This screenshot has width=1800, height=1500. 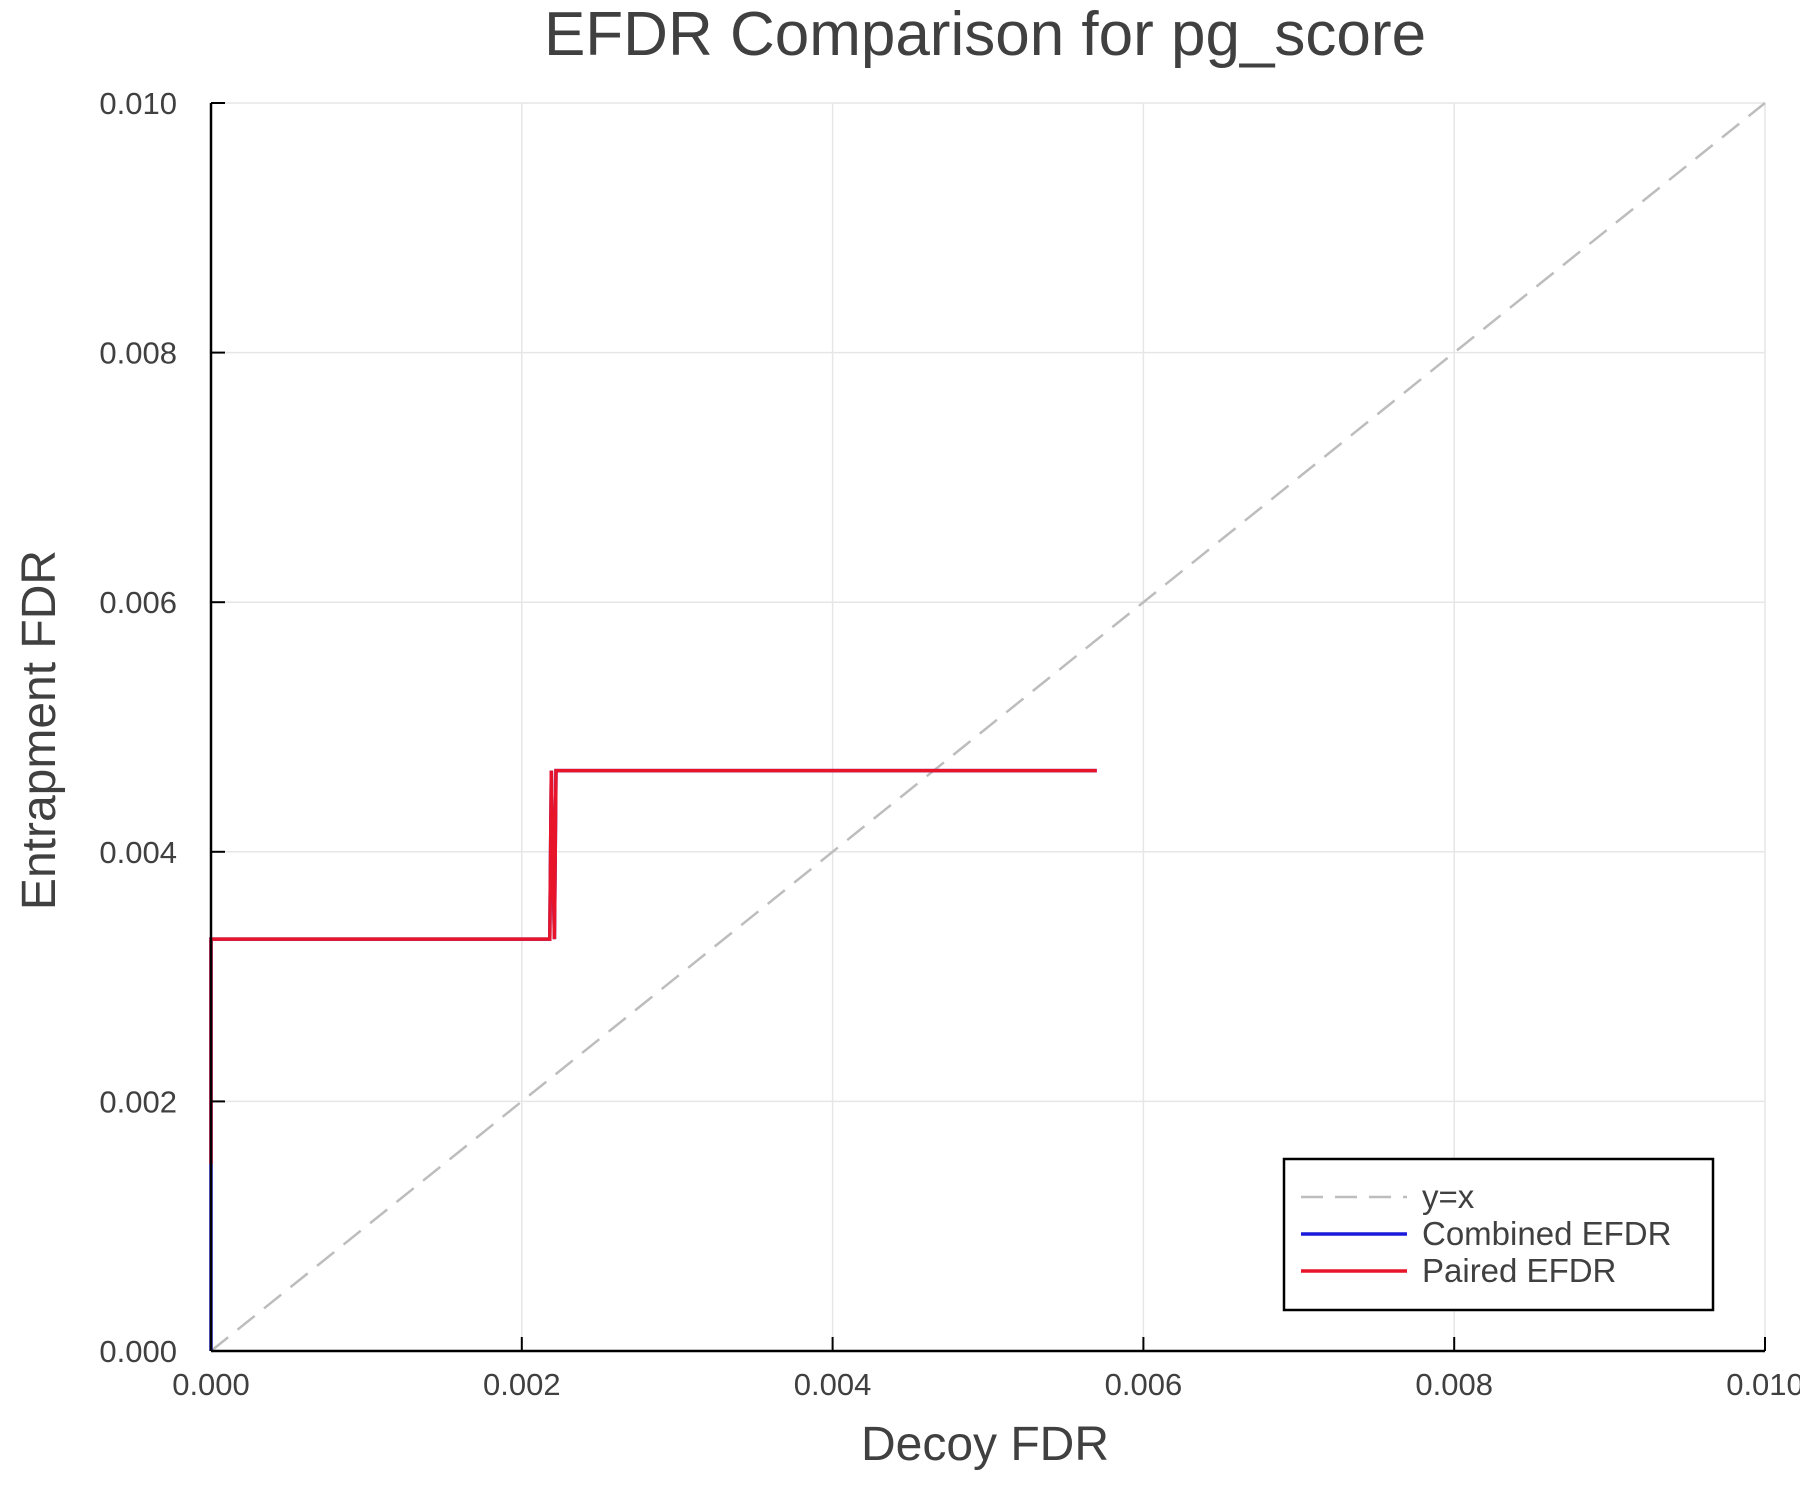 I want to click on y-tick-label: 0.000, so click(x=138, y=1351).